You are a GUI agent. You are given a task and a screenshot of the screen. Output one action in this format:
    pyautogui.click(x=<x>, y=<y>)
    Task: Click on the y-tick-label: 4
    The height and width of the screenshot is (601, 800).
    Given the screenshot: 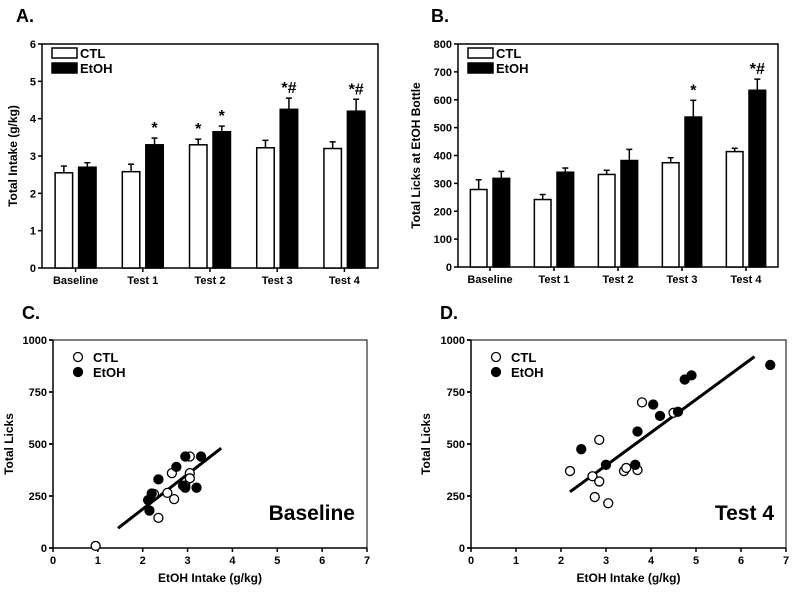 What is the action you would take?
    pyautogui.click(x=33, y=120)
    